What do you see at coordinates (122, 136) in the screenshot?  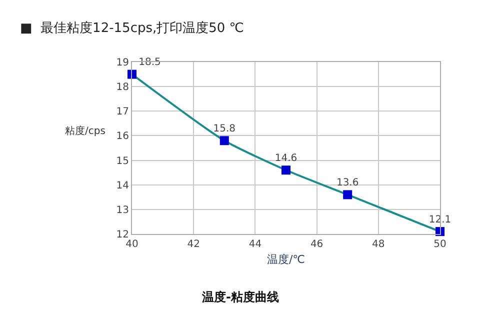 I see `y-tick-label: 16` at bounding box center [122, 136].